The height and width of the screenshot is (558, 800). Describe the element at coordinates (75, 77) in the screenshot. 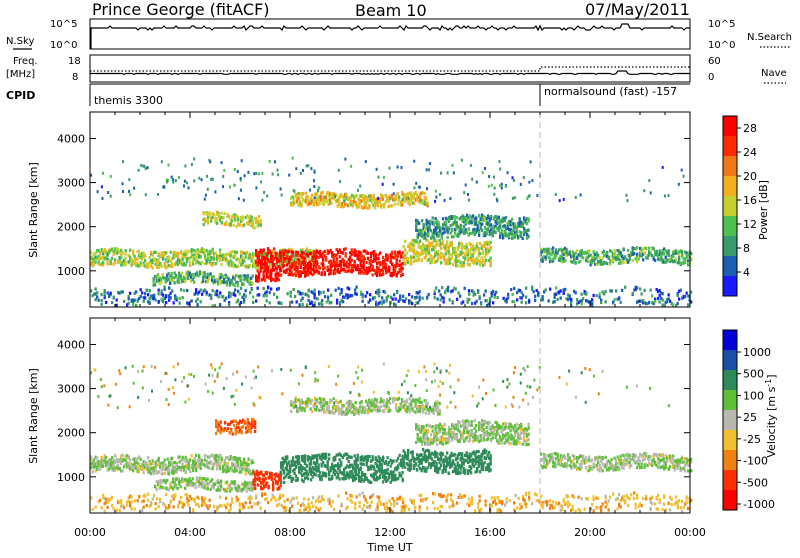

I see `freq-tick-bottom: 8` at that location.